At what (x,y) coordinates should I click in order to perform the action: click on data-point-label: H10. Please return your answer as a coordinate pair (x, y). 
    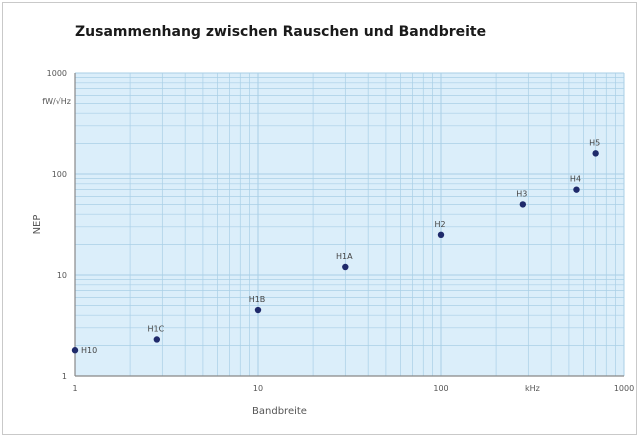
    Looking at the image, I should click on (89, 350).